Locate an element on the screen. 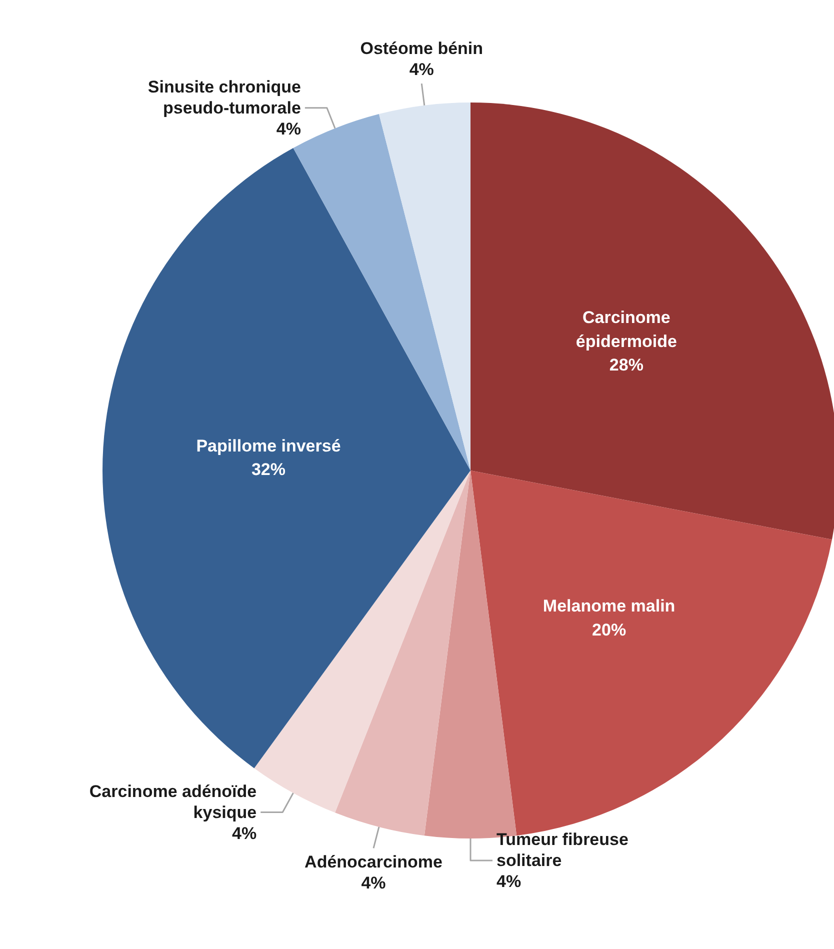 Image resolution: width=834 pixels, height=949 pixels. slice-label: Adénocarcinome is located at coordinates (373, 862).